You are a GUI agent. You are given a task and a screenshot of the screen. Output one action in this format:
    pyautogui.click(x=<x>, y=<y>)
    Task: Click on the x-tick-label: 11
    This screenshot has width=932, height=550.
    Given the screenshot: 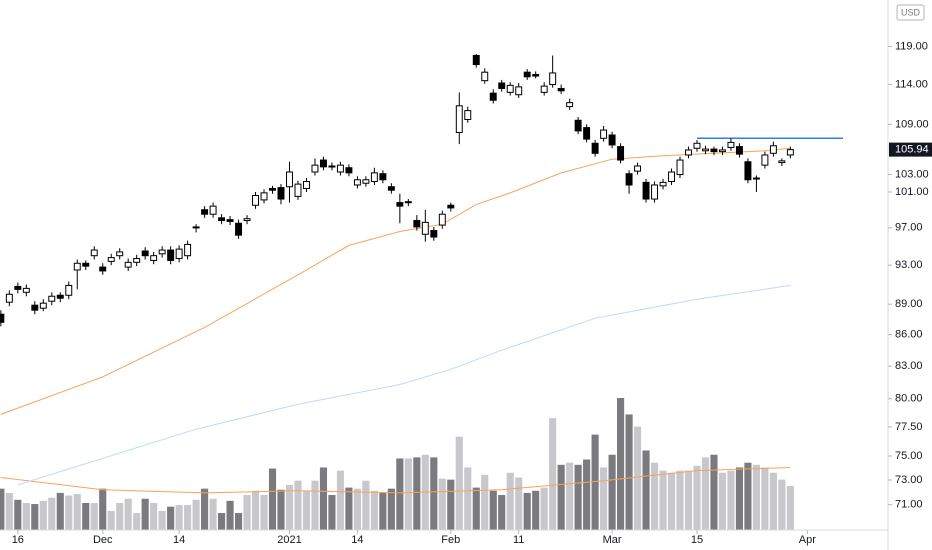 What is the action you would take?
    pyautogui.click(x=518, y=540)
    